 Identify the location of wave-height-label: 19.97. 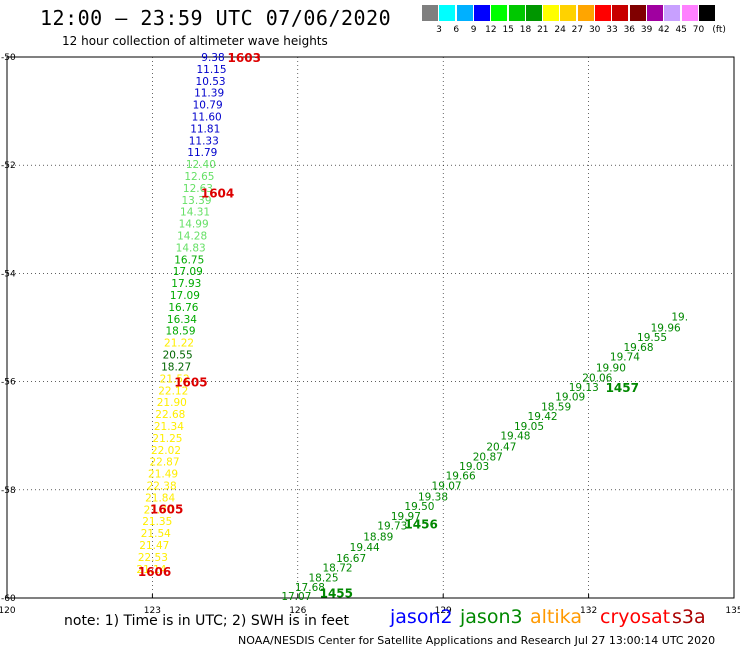
(406, 517).